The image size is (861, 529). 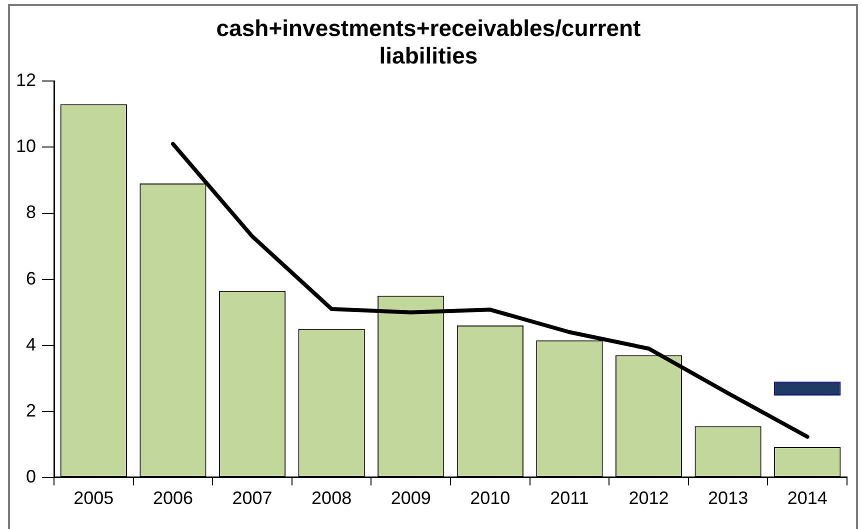 What do you see at coordinates (807, 498) in the screenshot?
I see `x-tick-label: 2014` at bounding box center [807, 498].